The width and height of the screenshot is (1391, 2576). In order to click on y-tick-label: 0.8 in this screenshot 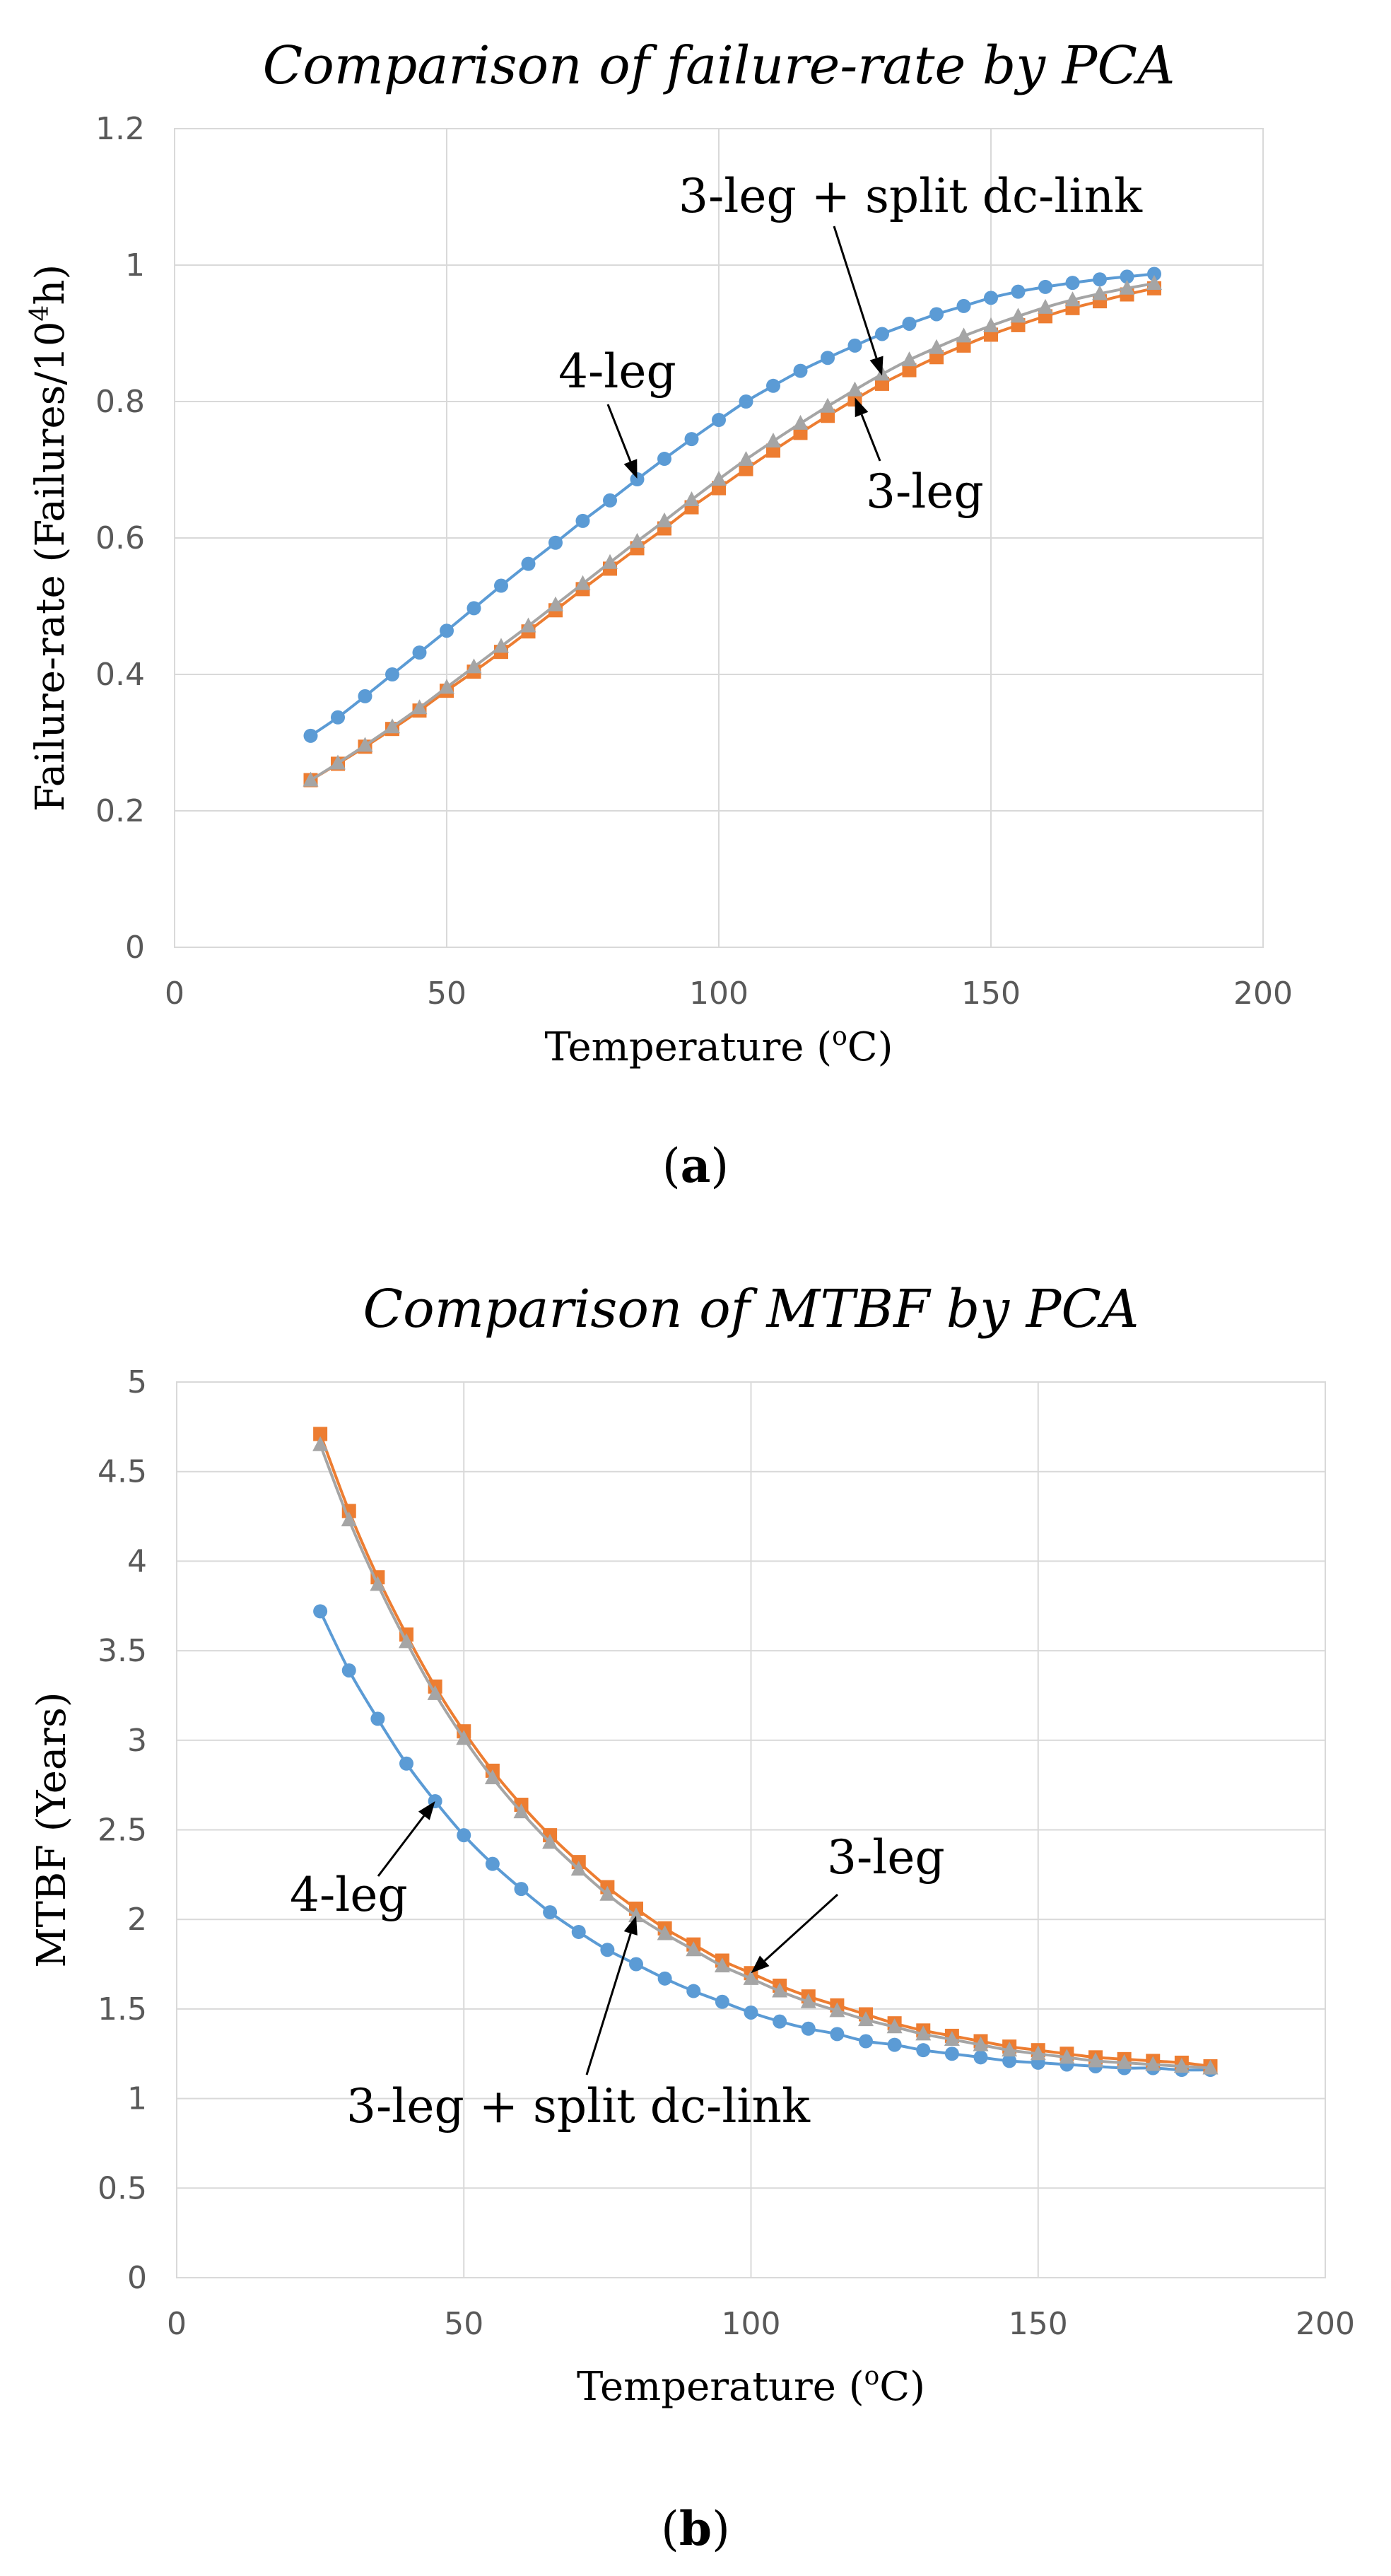, I will do `click(120, 402)`.